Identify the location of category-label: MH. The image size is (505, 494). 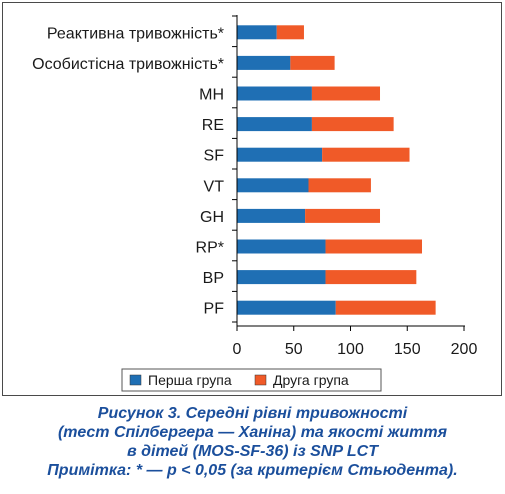
(211, 95).